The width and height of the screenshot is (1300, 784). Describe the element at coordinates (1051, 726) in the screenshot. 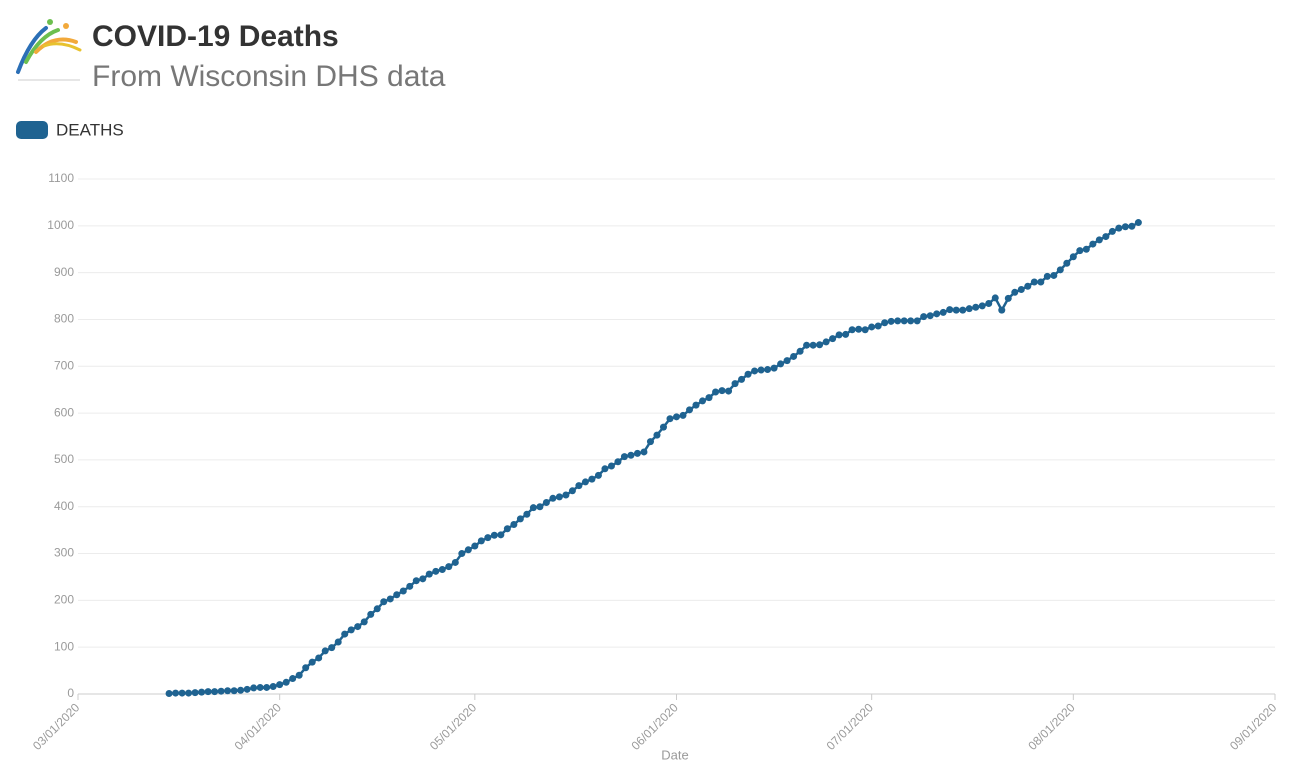

I see `x-tick-label: 08/01/2020` at that location.